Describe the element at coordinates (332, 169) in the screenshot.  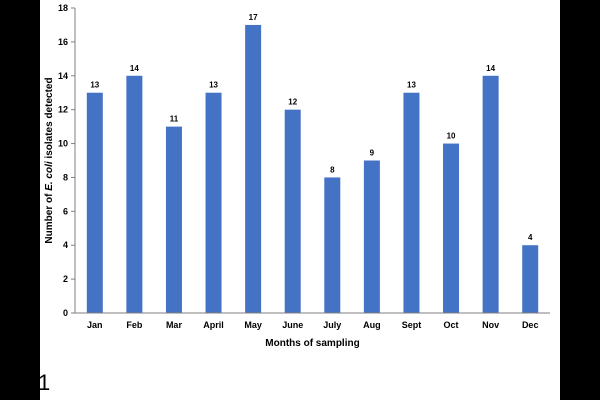
I see `data-label-july: 8` at that location.